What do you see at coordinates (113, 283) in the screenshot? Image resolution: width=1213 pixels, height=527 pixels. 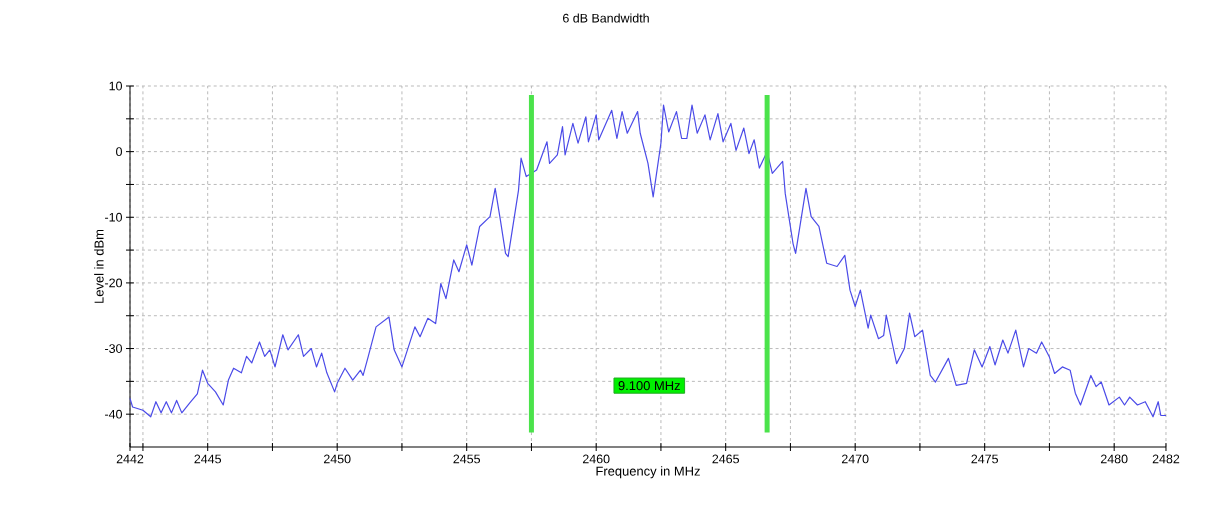 I see `y-tick-label: -20` at bounding box center [113, 283].